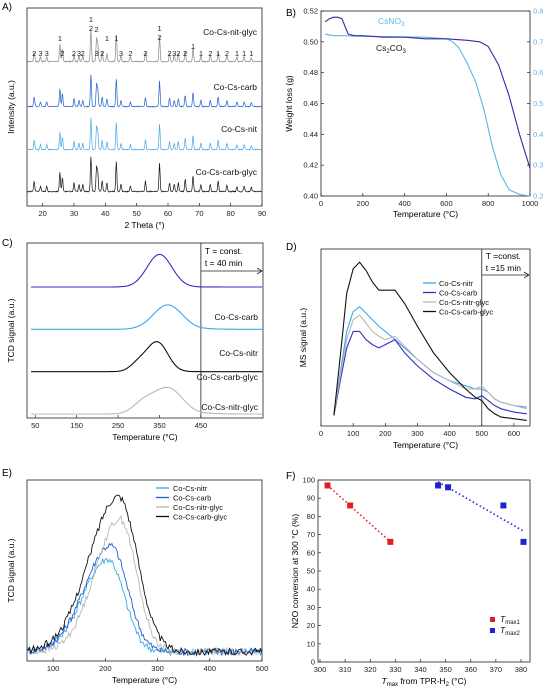  Describe the element at coordinates (488, 203) in the screenshot. I see `x-axis-tick-label: 800` at that location.